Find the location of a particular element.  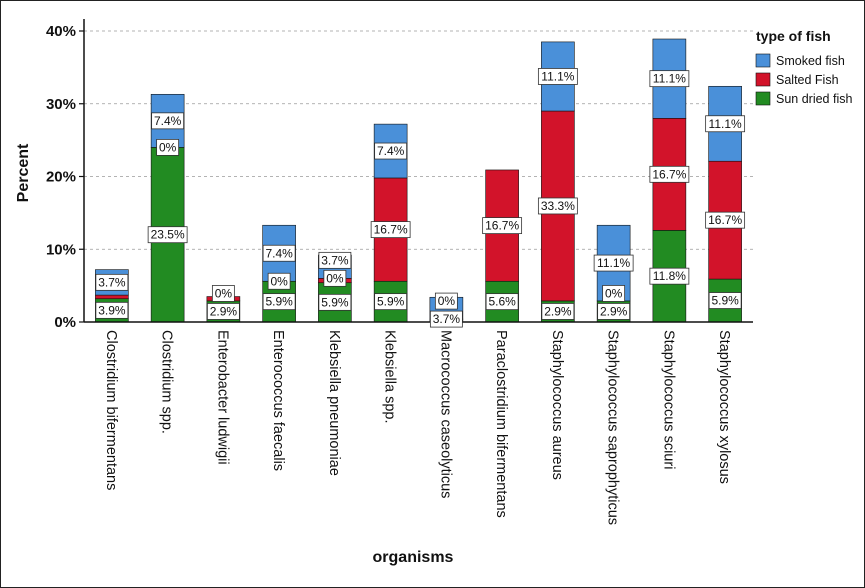

data-label-text: 11.8% is located at coordinates (669, 276).